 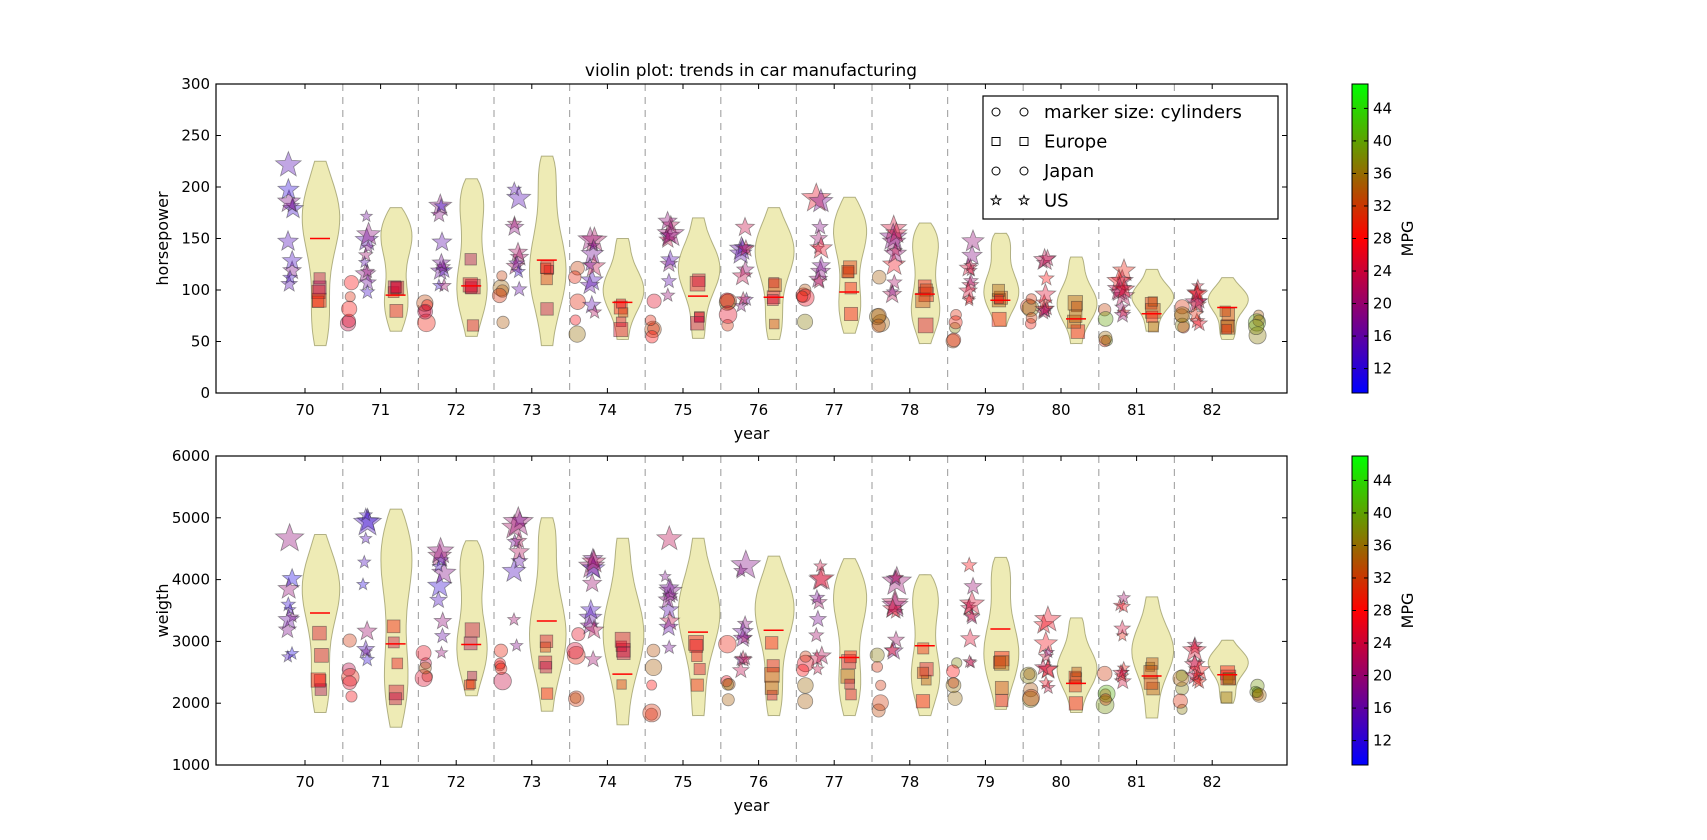 What do you see at coordinates (751, 71) in the screenshot?
I see `chart-title: violin plot: trends in car manufacturing` at bounding box center [751, 71].